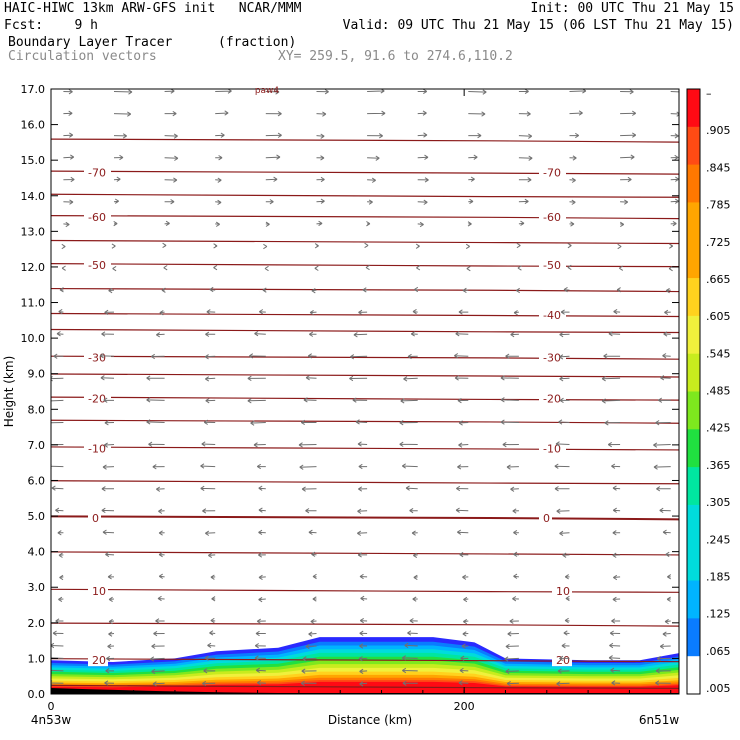 Image resolution: width=740 pixels, height=740 pixels. What do you see at coordinates (718, 316) in the screenshot?
I see `colorbar-label: .605` at bounding box center [718, 316].